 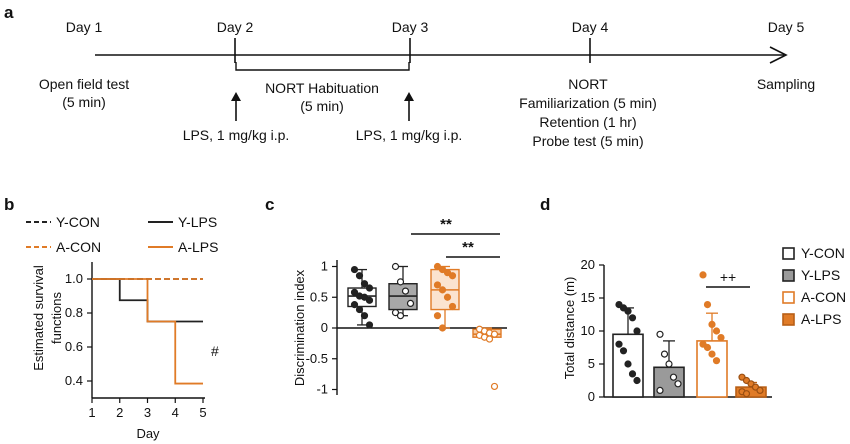 What do you see at coordinates (588, 330) in the screenshot?
I see `distance-ytick-label: 10` at bounding box center [588, 330].